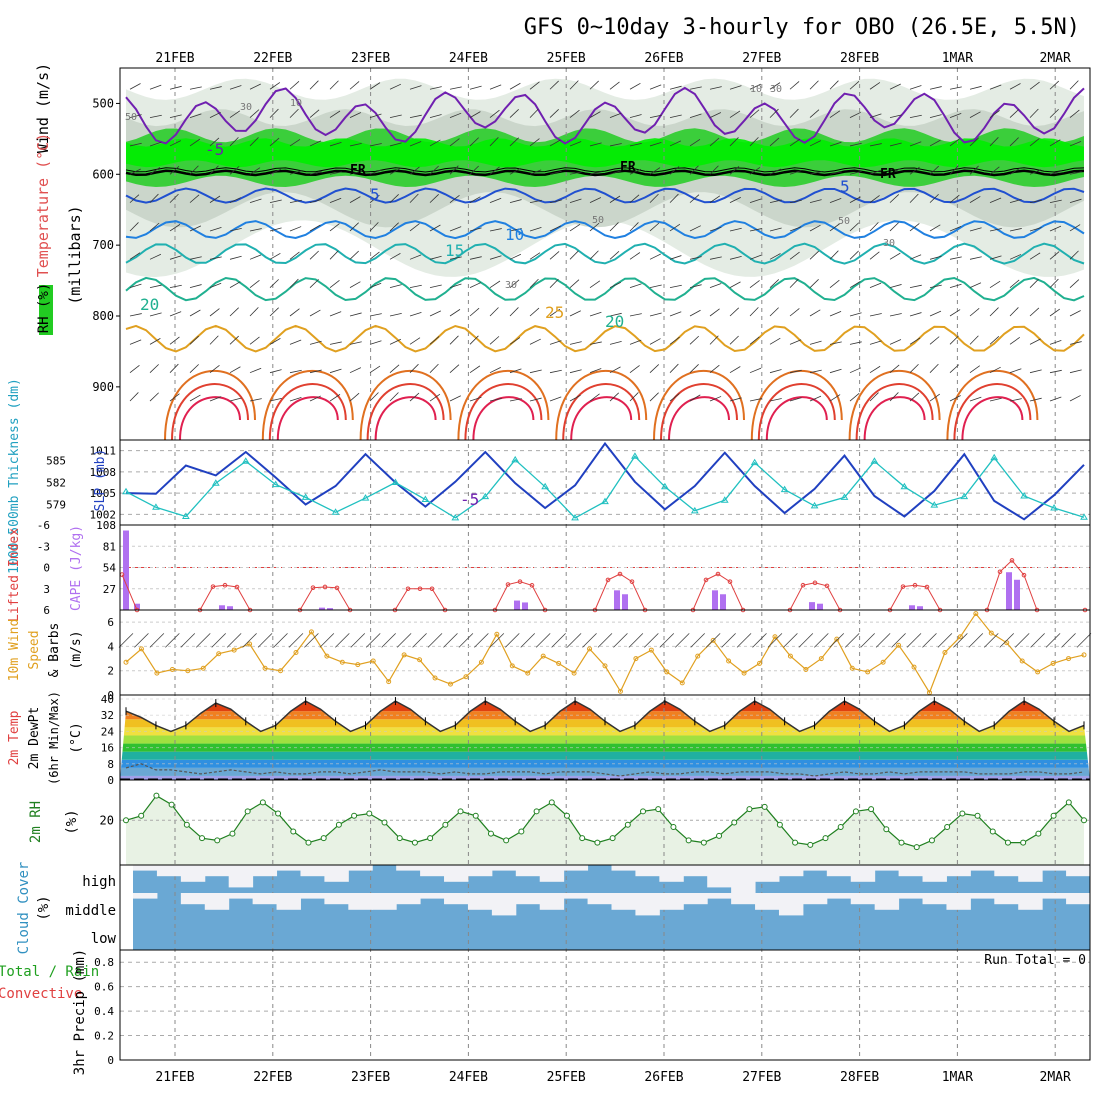 The image size is (1100, 1100). Describe the element at coordinates (761, 58) in the screenshot. I see `date-label-top: 27FEB` at that location.